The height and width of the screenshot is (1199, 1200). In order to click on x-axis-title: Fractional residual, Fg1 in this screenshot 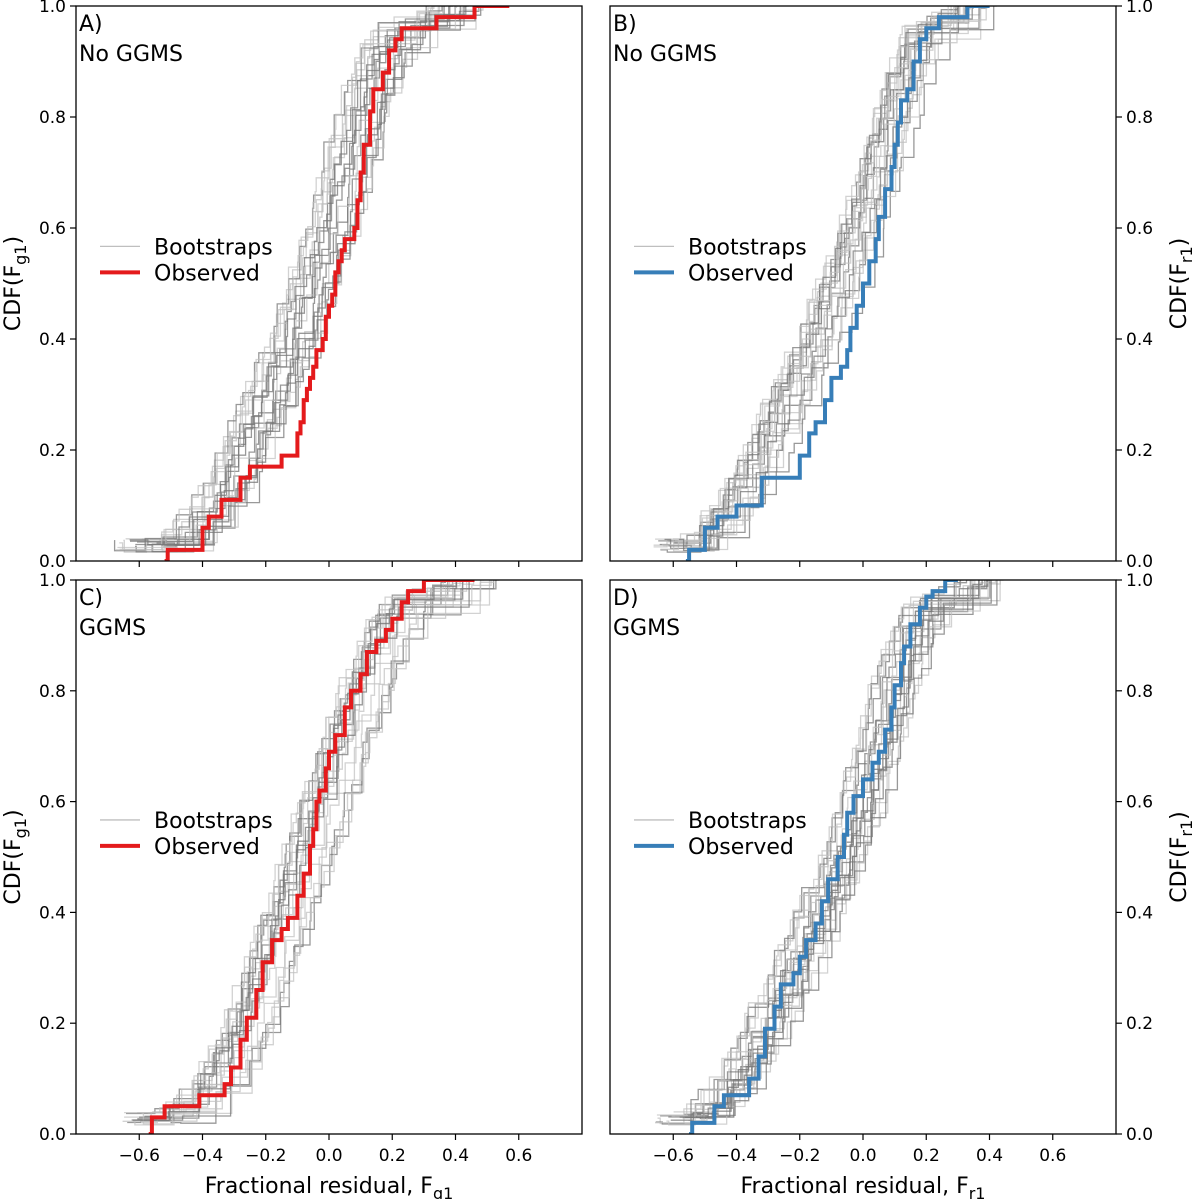, I will do `click(329, 1186)`.